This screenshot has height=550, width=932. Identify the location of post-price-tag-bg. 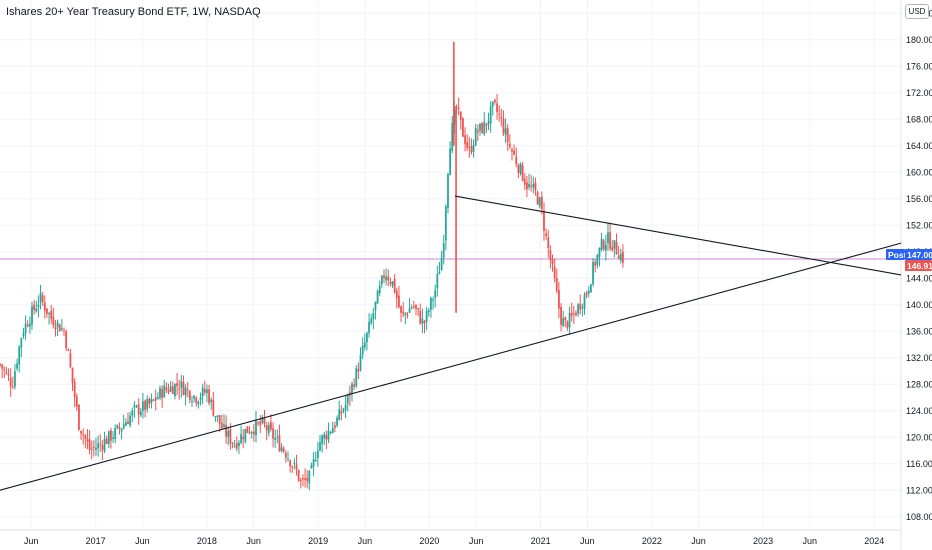
(918, 254).